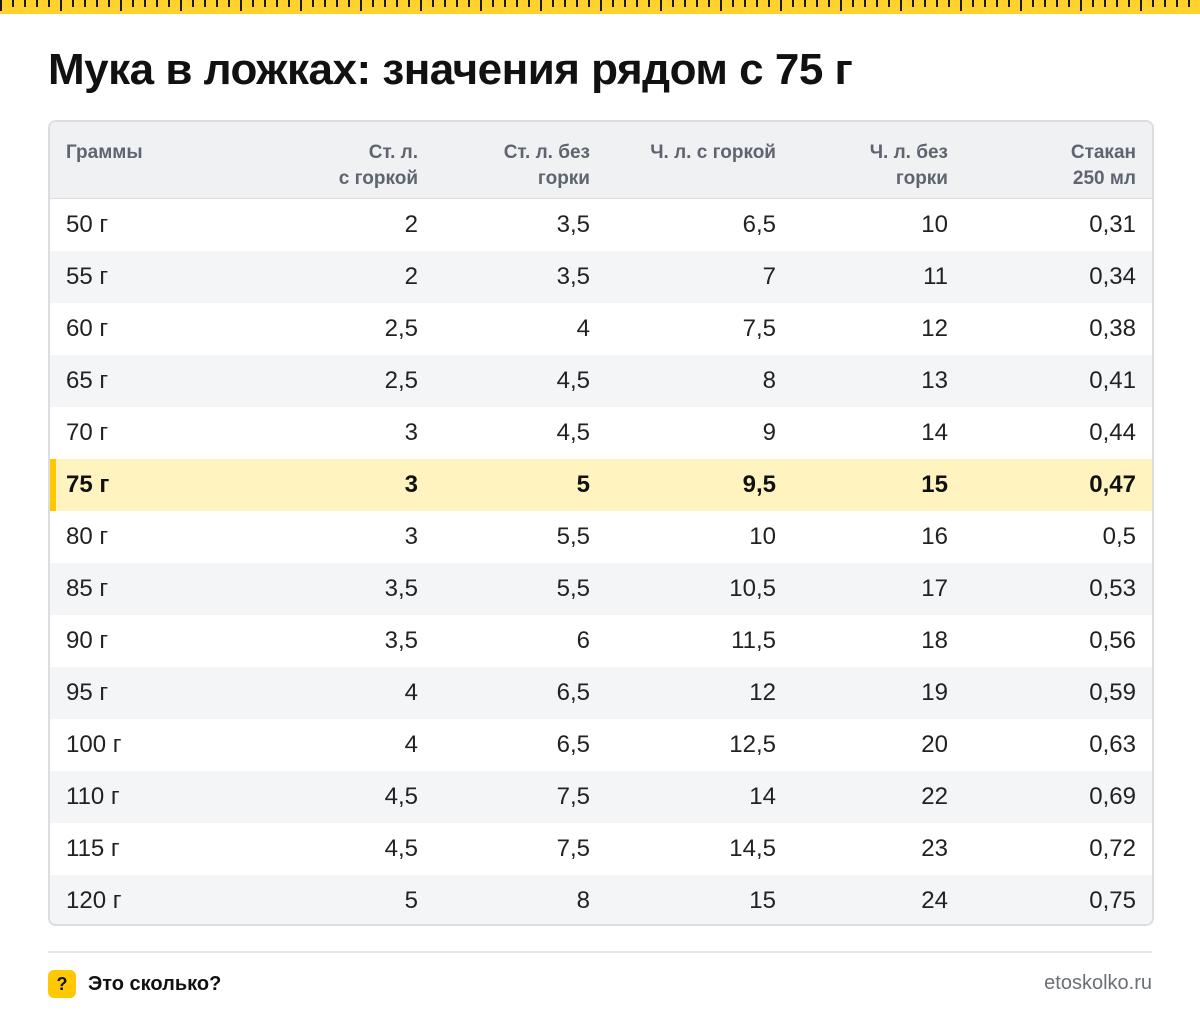 This screenshot has width=1200, height=1016. I want to click on value-cell: 16, so click(878, 537).